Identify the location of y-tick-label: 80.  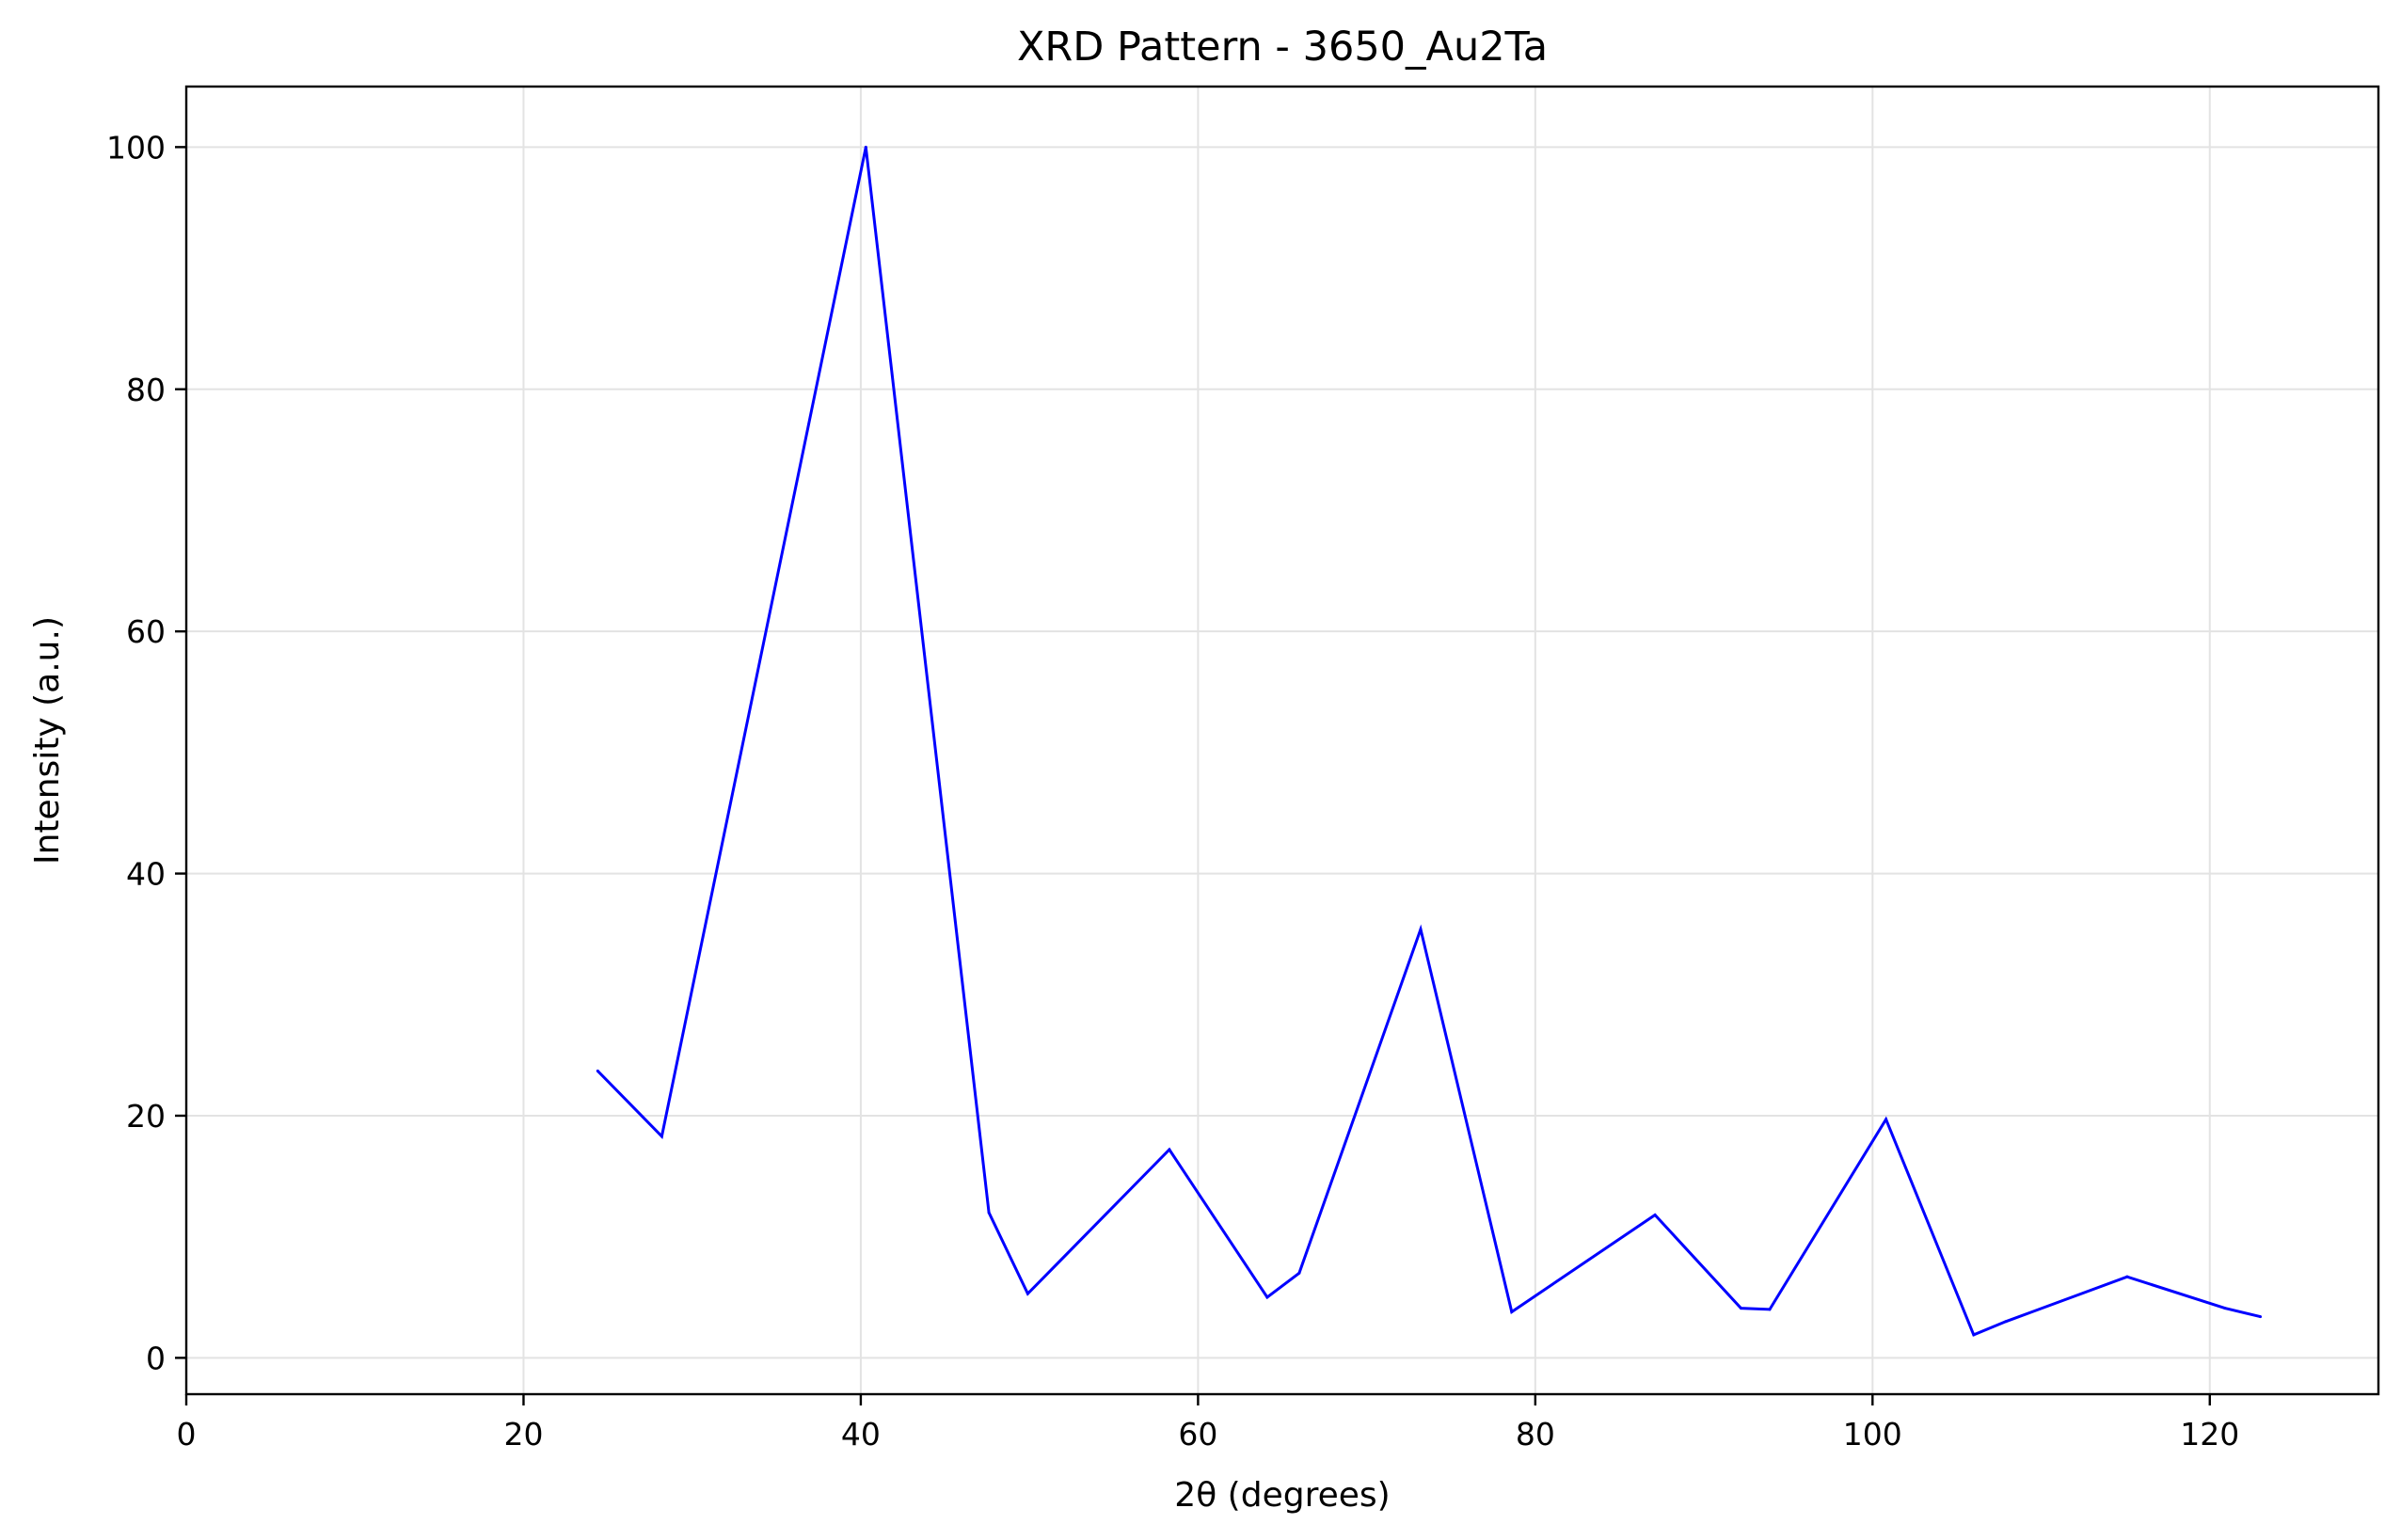
(146, 390).